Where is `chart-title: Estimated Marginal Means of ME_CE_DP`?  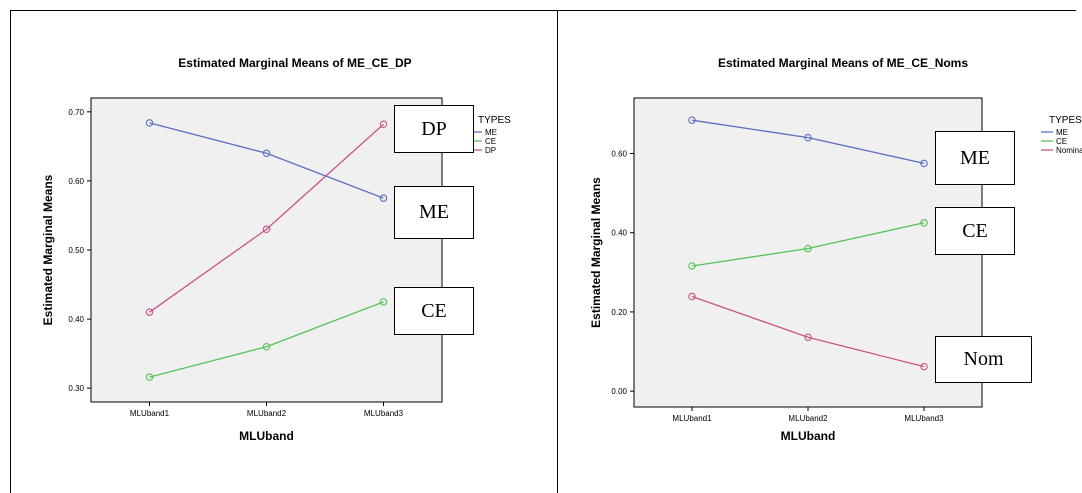
chart-title: Estimated Marginal Means of ME_CE_DP is located at coordinates (294, 63).